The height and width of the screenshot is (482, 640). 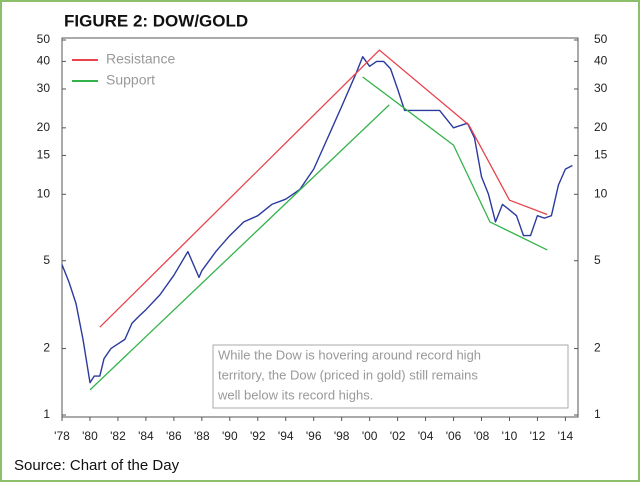 I want to click on annotation: well below its record highs., so click(x=295, y=394).